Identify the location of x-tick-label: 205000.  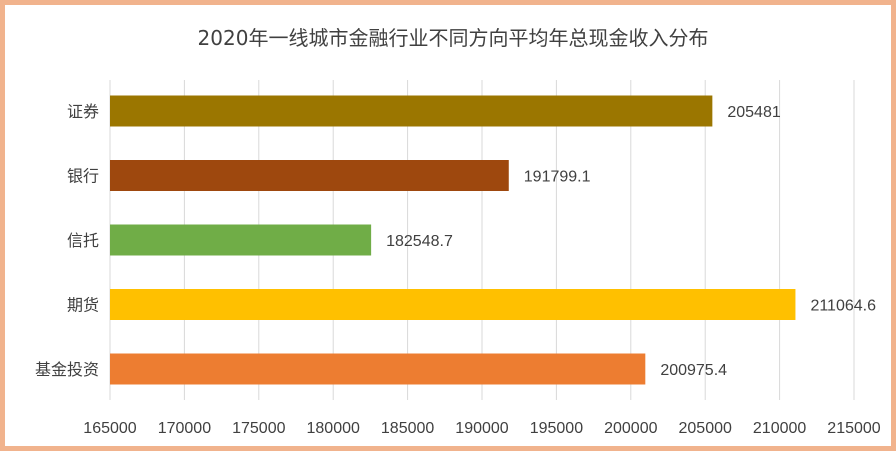
(705, 428).